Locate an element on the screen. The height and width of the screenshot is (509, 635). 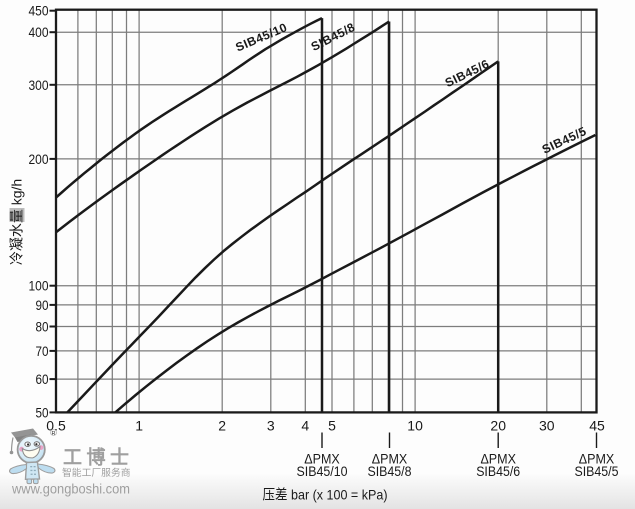
svg-text: SIB45/6 is located at coordinates (498, 471).